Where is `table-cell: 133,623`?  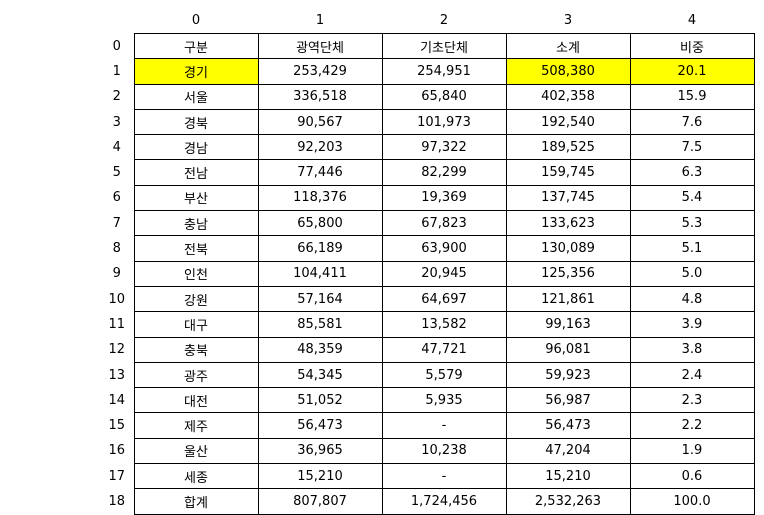
table-cell: 133,623 is located at coordinates (568, 223).